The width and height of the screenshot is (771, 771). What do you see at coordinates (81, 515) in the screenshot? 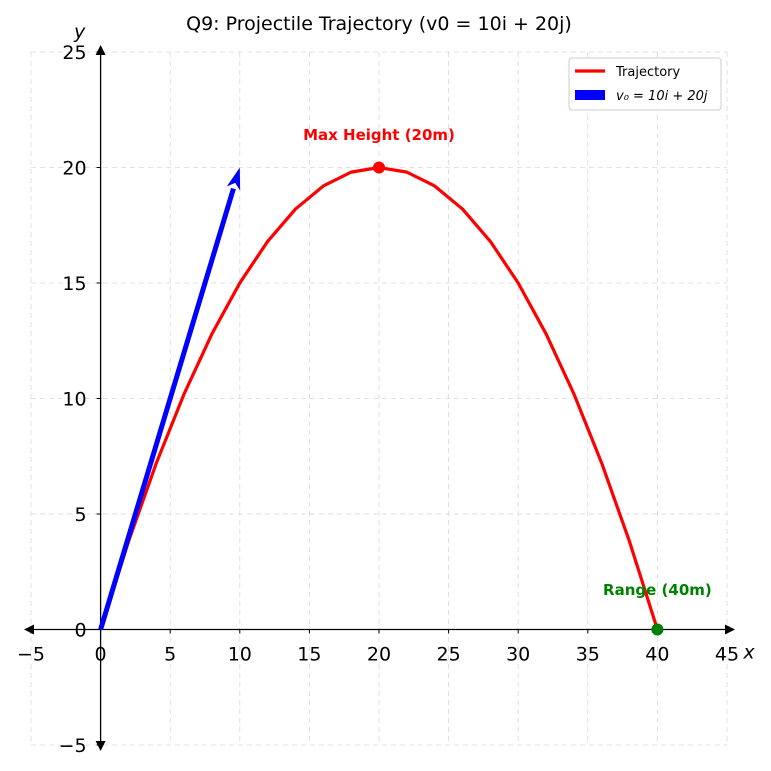
I see `y-tick-label: 5` at bounding box center [81, 515].